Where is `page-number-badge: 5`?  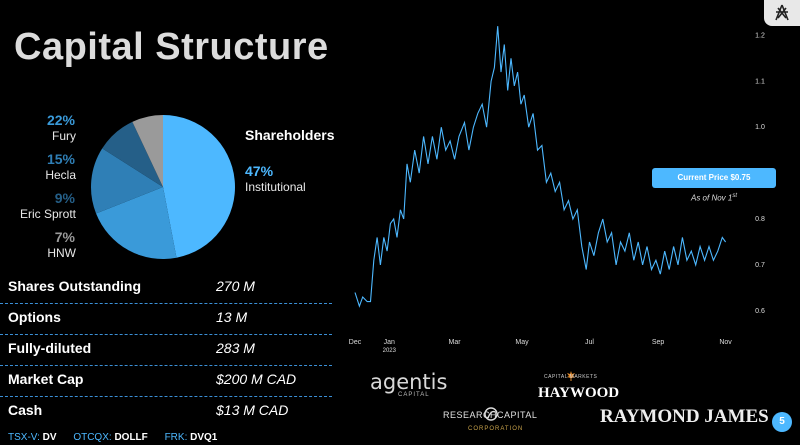 page-number-badge: 5 is located at coordinates (782, 422).